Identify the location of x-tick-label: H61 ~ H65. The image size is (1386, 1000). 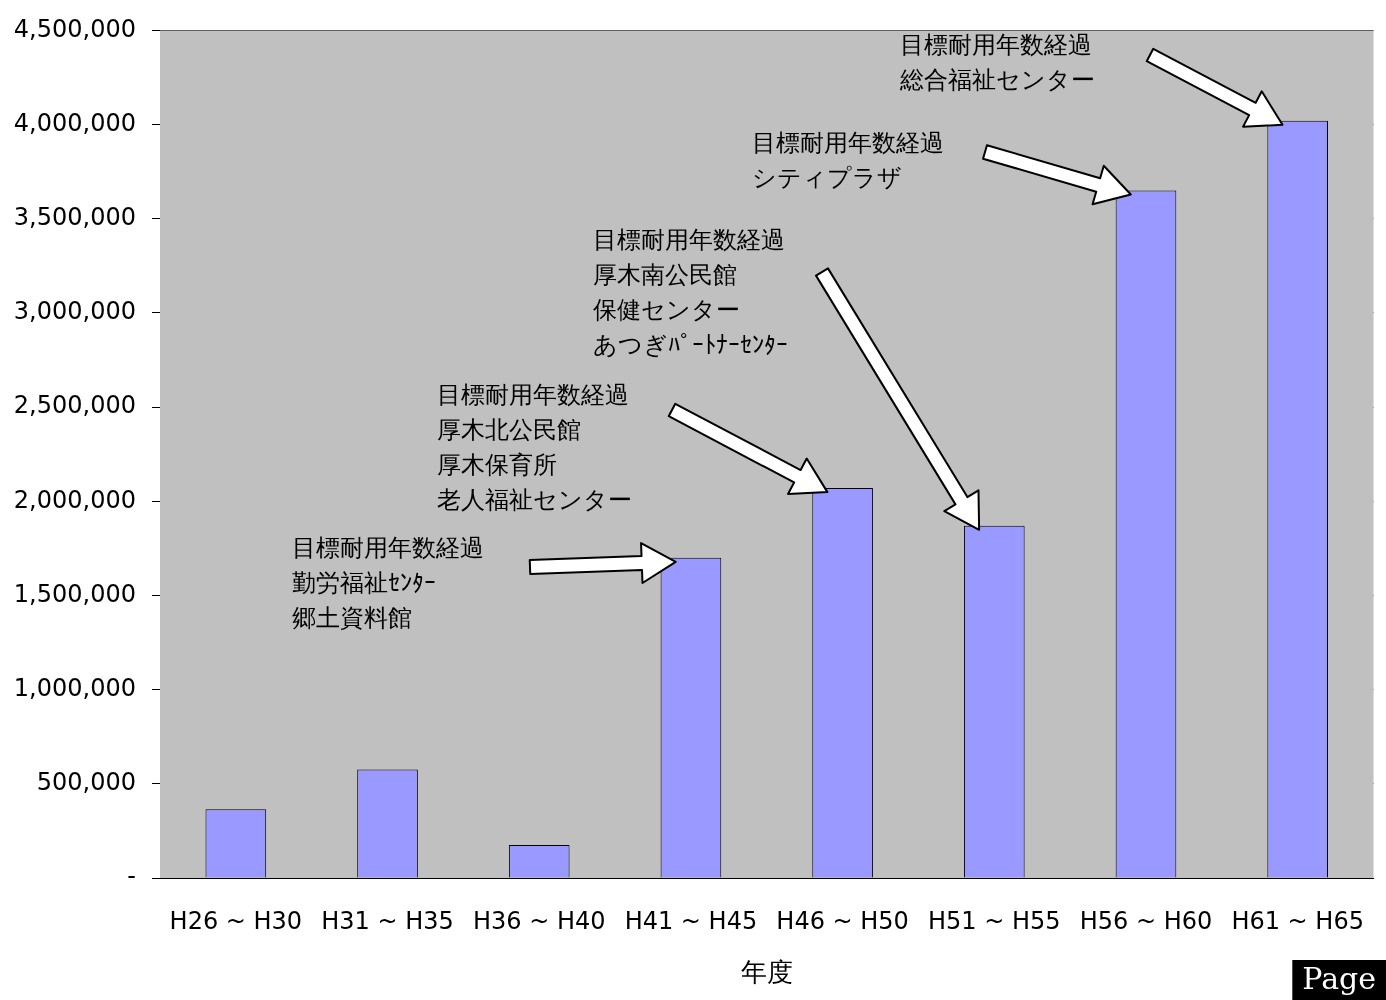
(1297, 920).